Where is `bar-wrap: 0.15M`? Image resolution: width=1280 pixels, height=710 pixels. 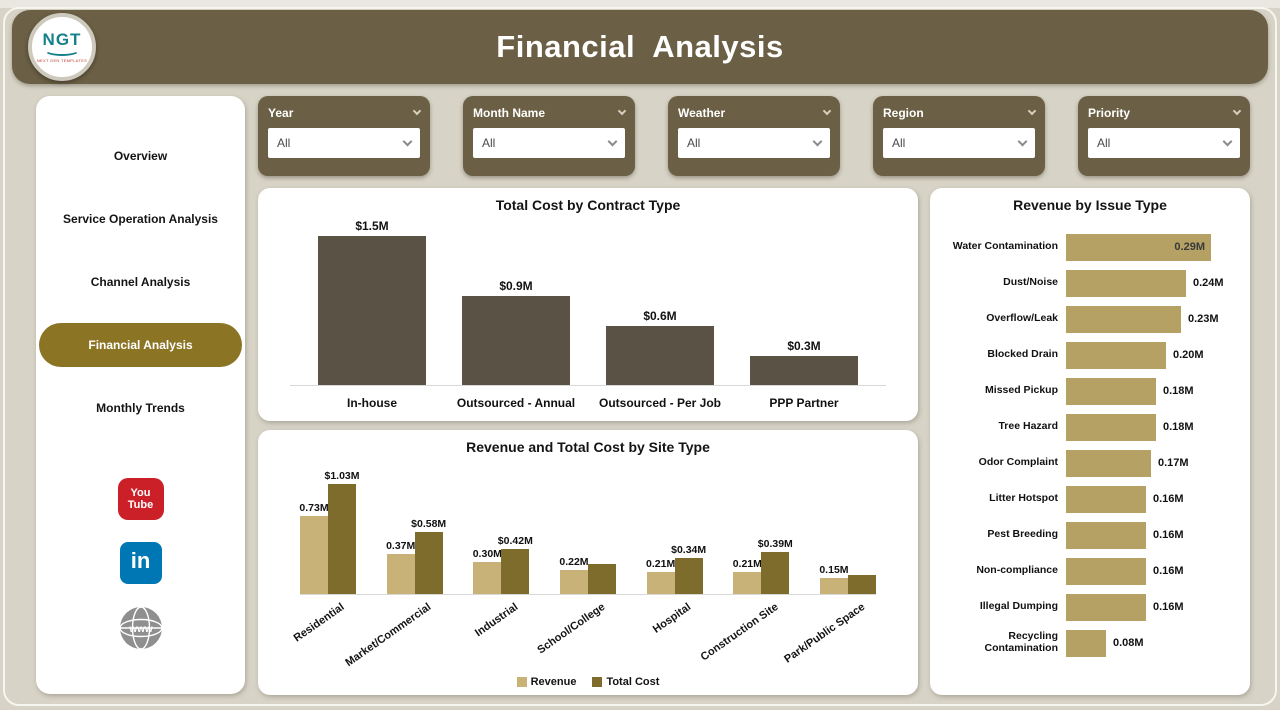
bar-wrap: 0.15M is located at coordinates (834, 579).